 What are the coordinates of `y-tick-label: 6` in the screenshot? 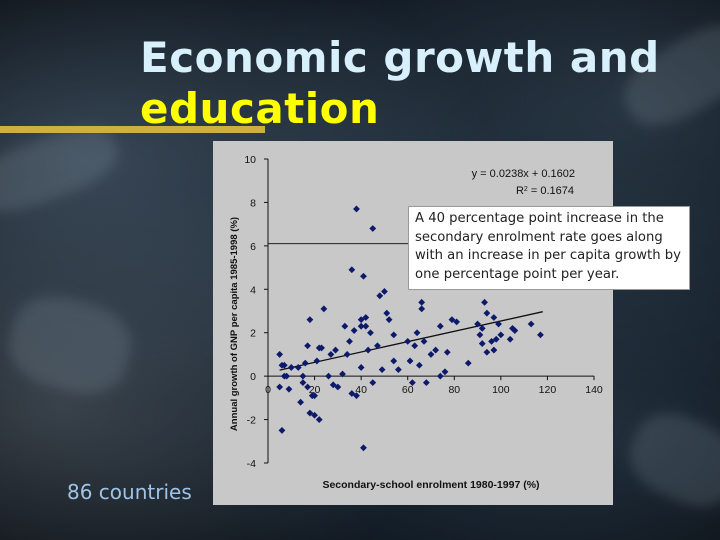 It's located at (253, 247).